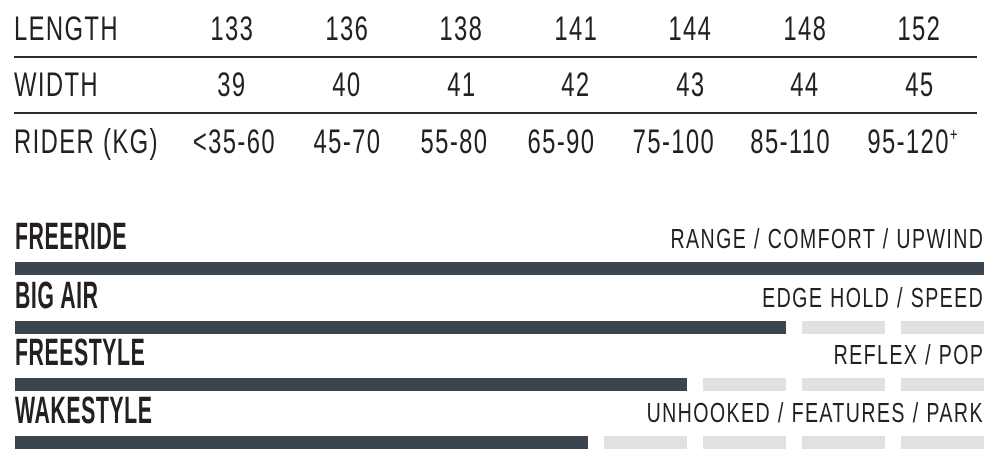  I want to click on spec-value: 44, so click(805, 85).